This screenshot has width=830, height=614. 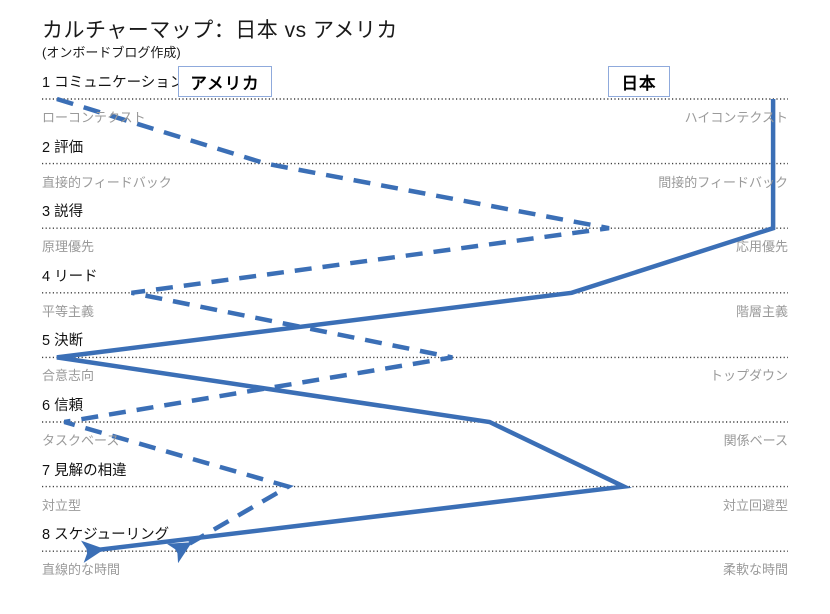 What do you see at coordinates (225, 81) in the screenshot?
I see `legend-usa: アメリカ` at bounding box center [225, 81].